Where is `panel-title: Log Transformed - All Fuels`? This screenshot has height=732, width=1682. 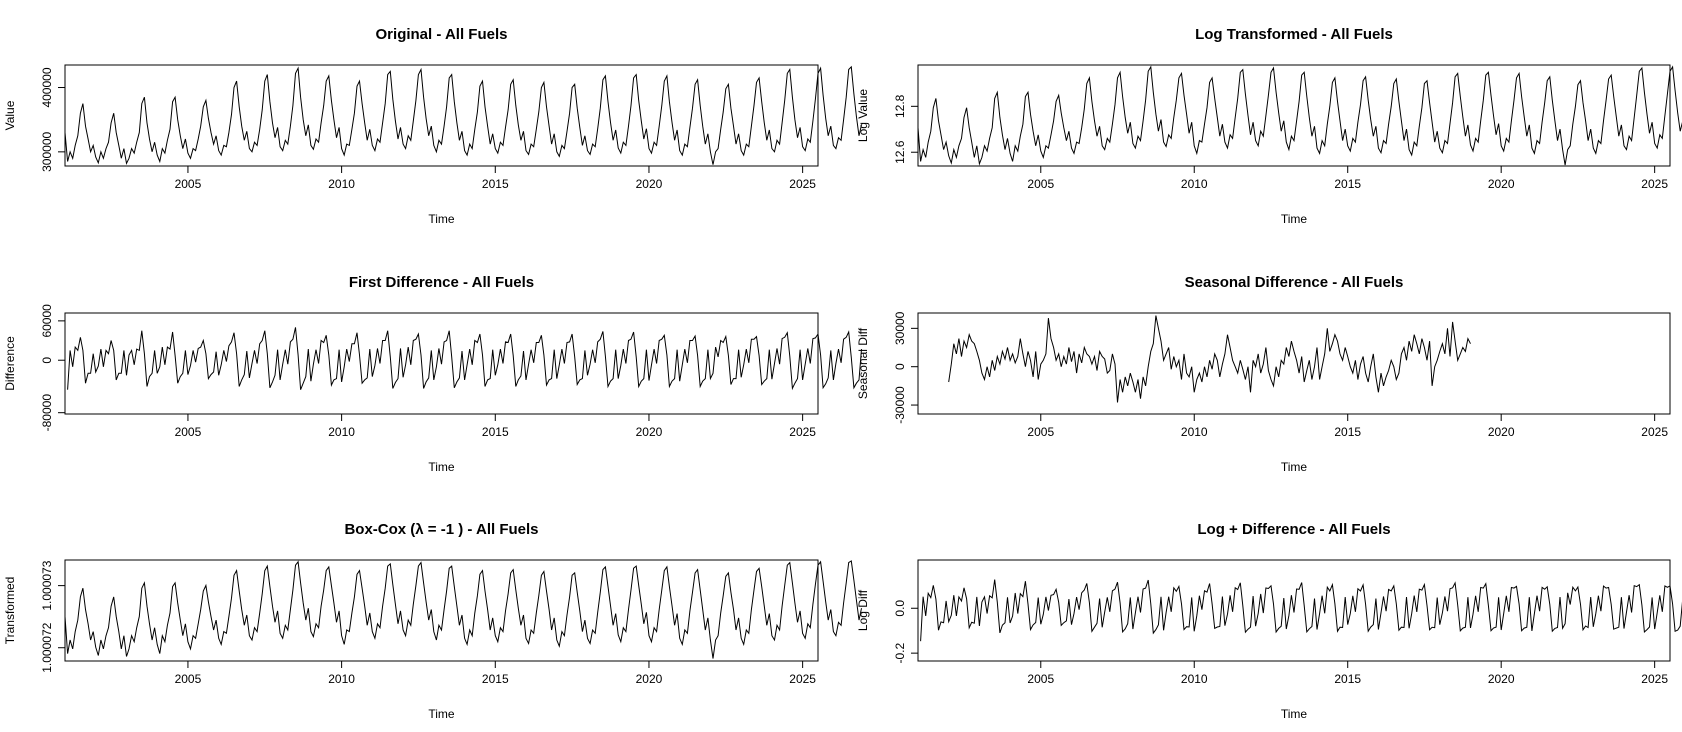
panel-title: Log Transformed - All Fuels is located at coordinates (1294, 34).